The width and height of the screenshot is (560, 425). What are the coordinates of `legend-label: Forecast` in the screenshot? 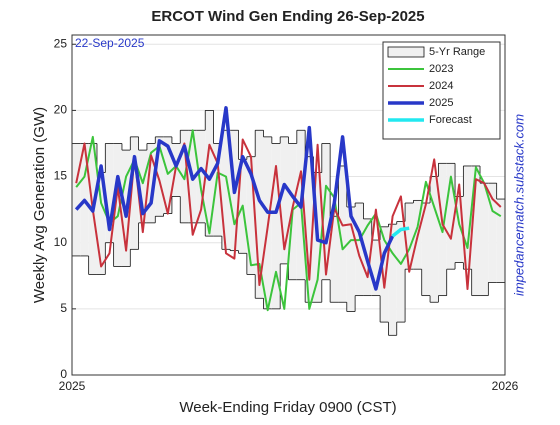 It's located at (450, 120).